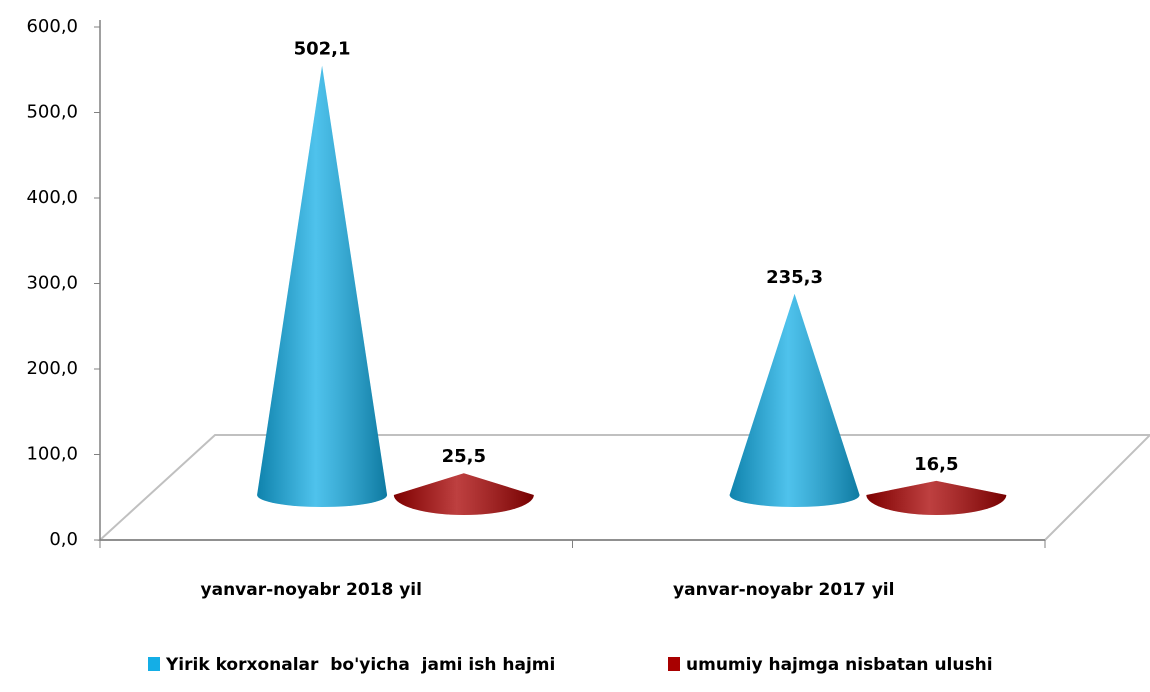 The width and height of the screenshot is (1150, 692). Describe the element at coordinates (783, 590) in the screenshot. I see `x-tick-label: yanvar-noyabr 2017 yil` at that location.